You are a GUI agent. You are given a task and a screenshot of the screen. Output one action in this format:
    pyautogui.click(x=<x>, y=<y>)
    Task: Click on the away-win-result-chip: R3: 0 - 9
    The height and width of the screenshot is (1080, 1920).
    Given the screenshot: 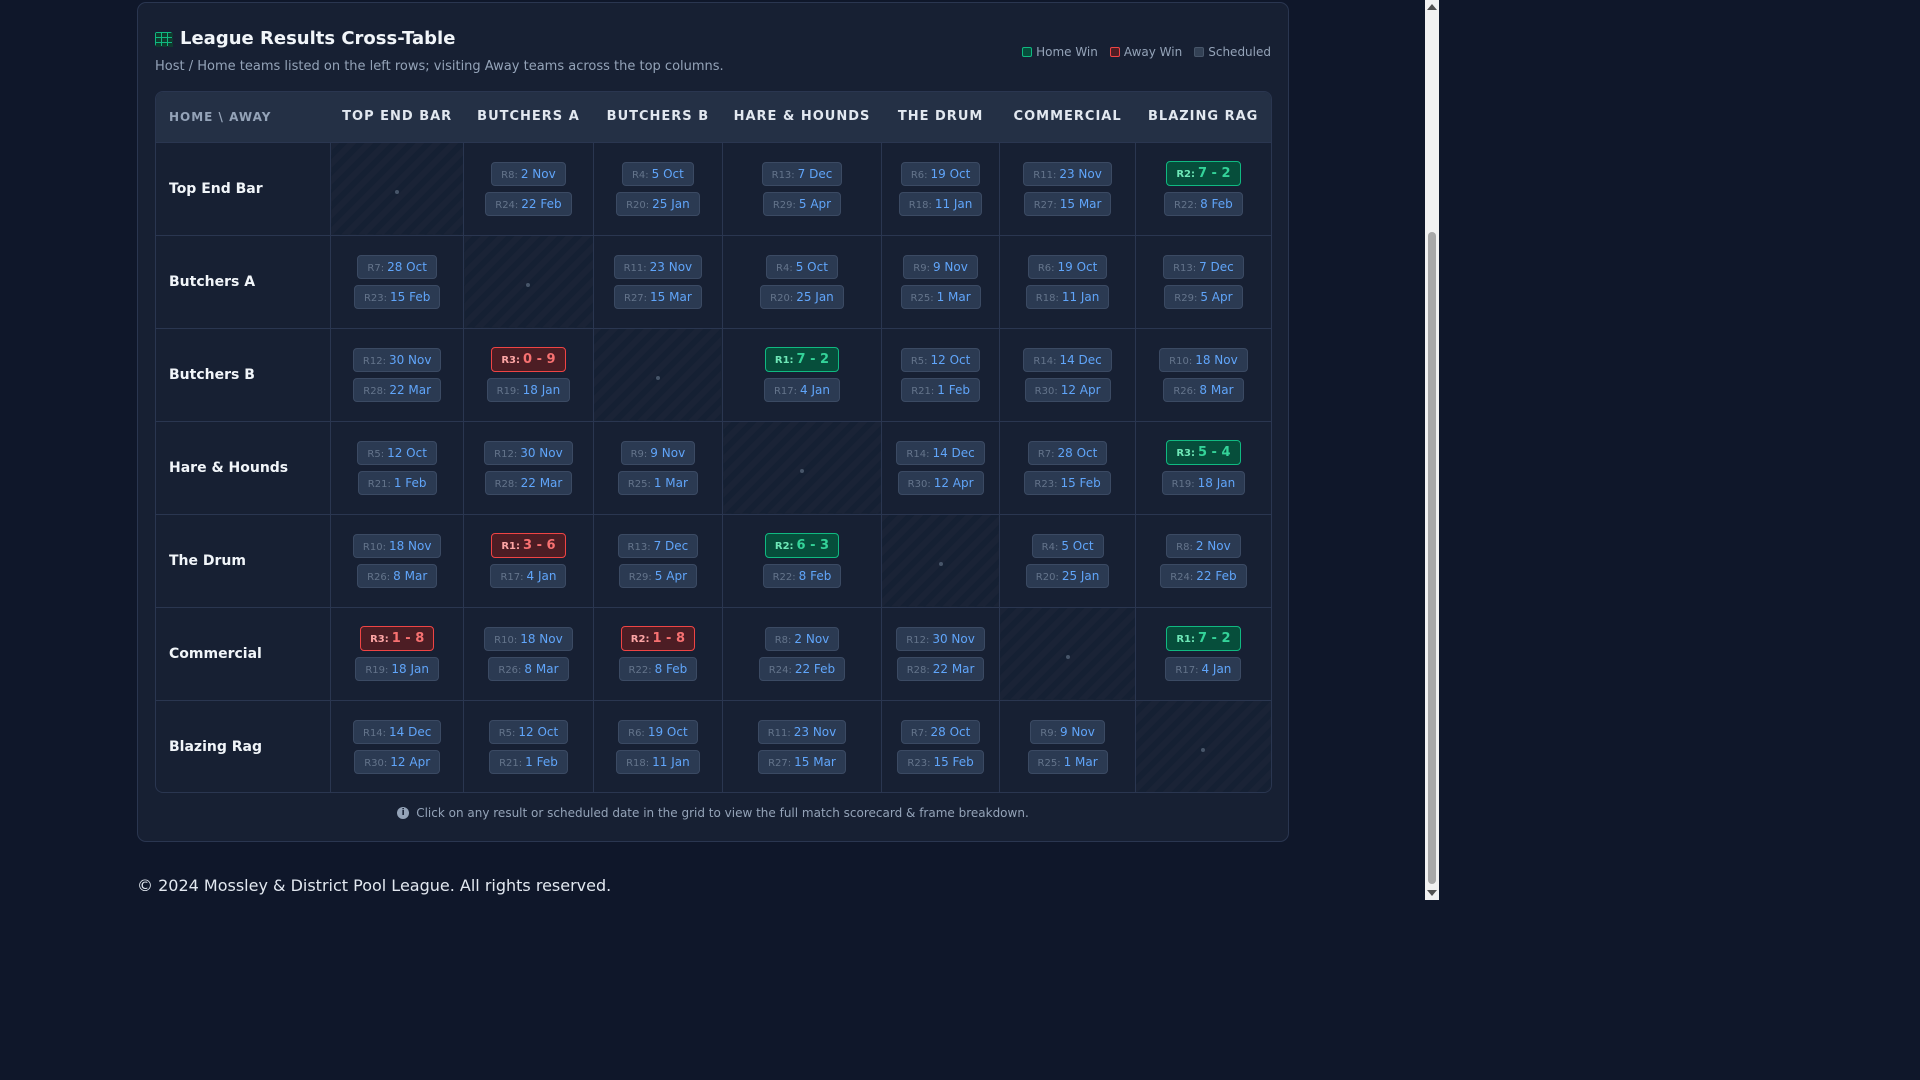 What is the action you would take?
    pyautogui.click(x=528, y=359)
    